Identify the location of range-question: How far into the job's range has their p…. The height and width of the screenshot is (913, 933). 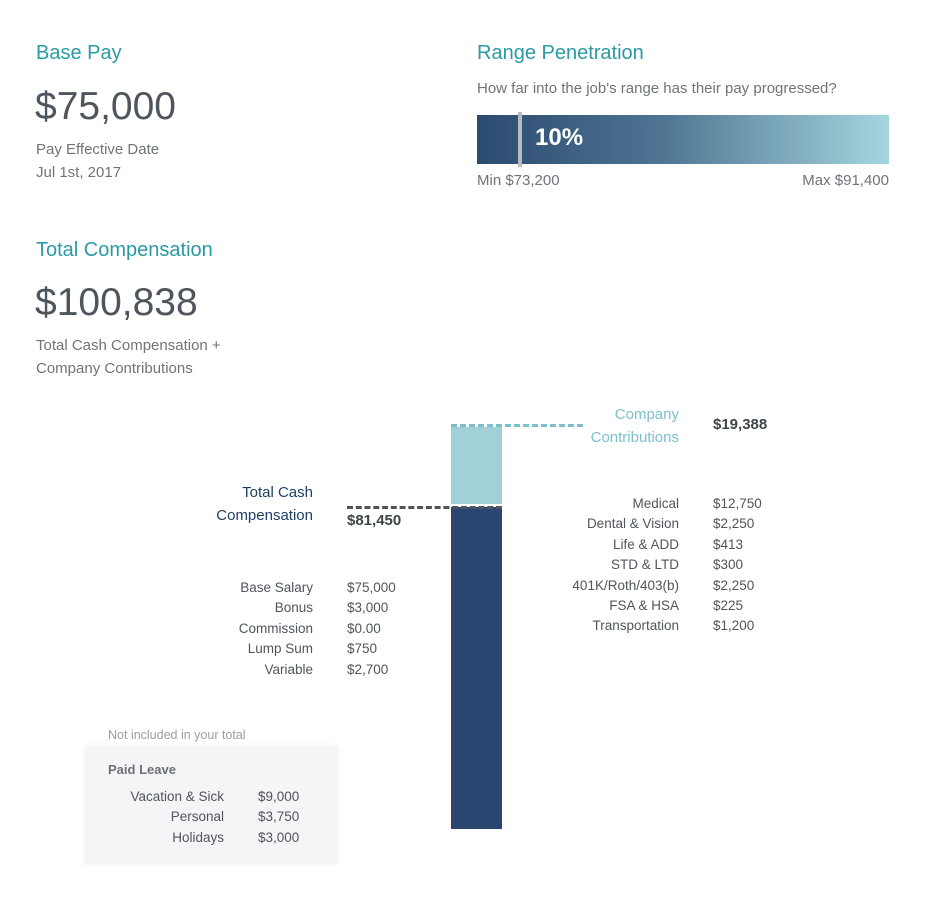
(657, 88).